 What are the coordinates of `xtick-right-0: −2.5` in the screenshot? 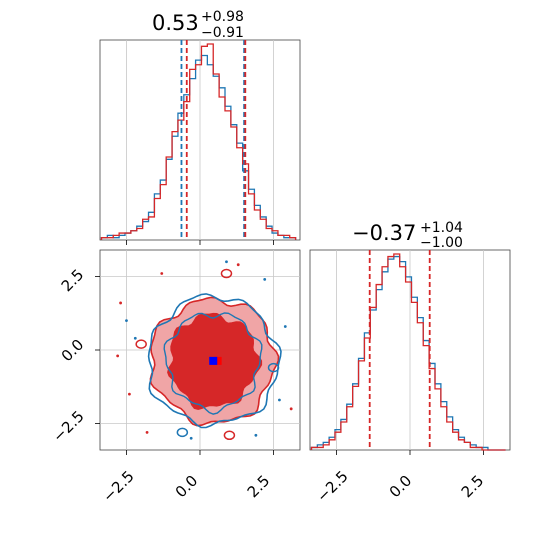 It's located at (332, 486).